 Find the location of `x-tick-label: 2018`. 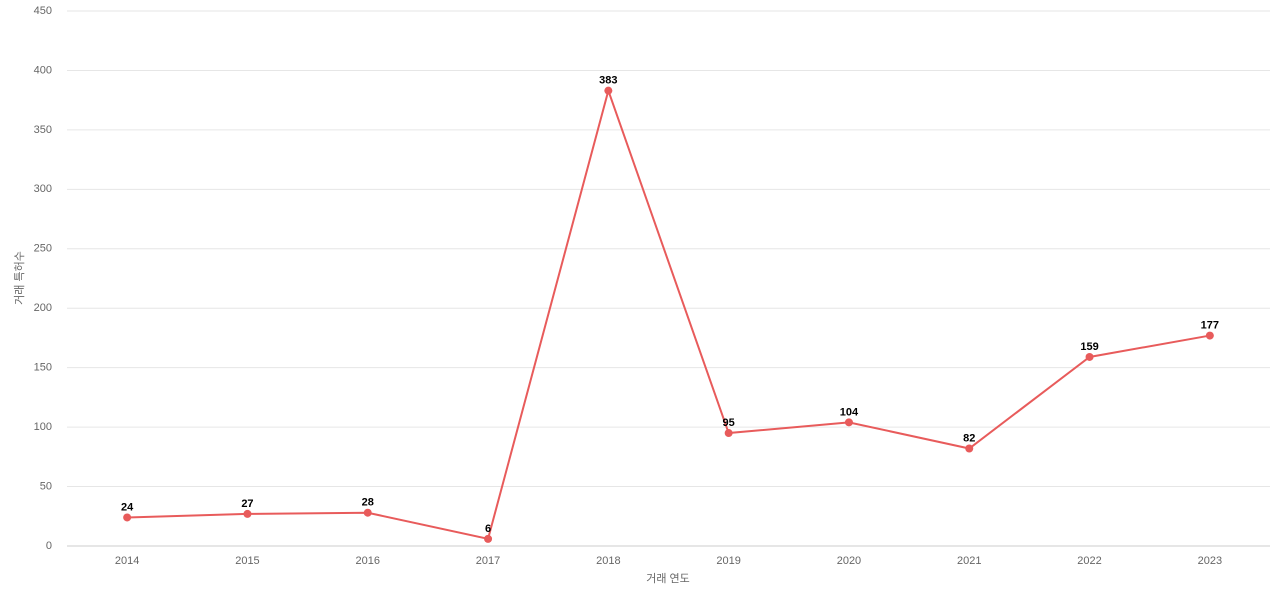

x-tick-label: 2018 is located at coordinates (608, 561).